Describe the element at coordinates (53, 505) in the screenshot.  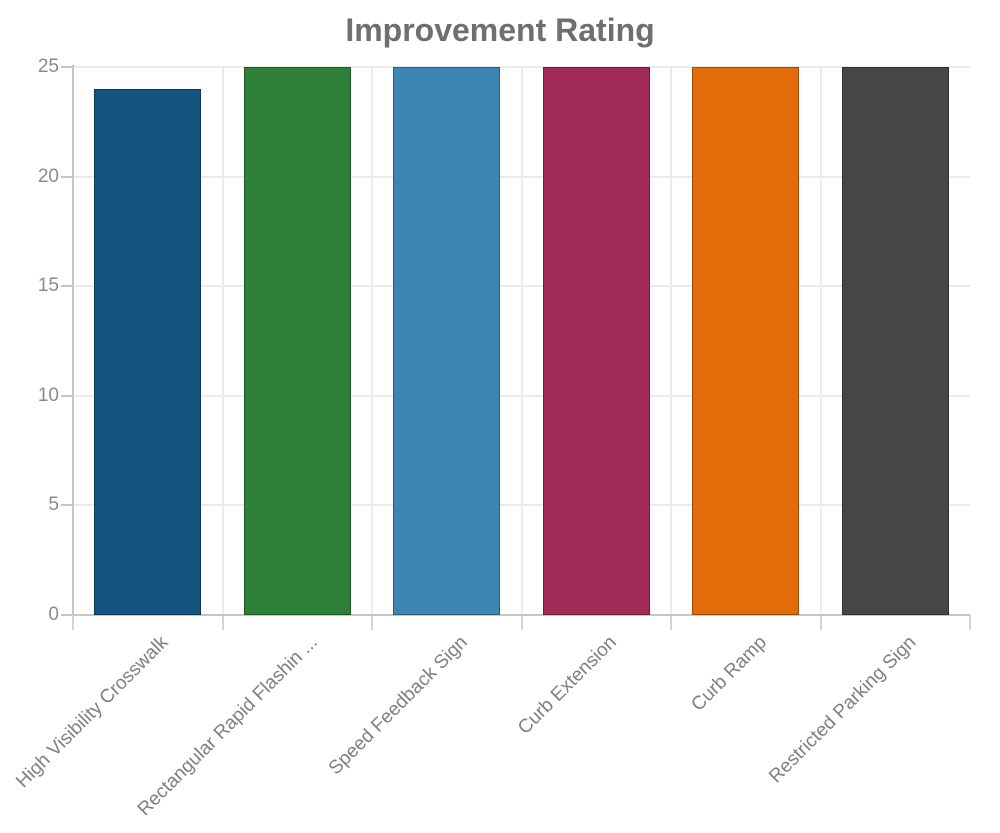
I see `y-tick-label: 5` at that location.